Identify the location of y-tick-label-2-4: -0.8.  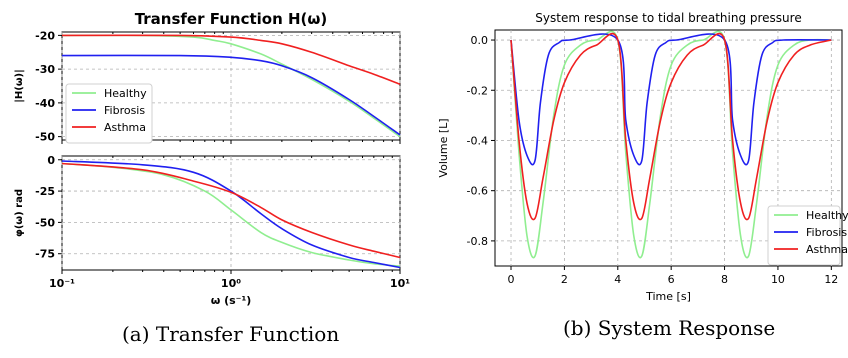
(477, 241).